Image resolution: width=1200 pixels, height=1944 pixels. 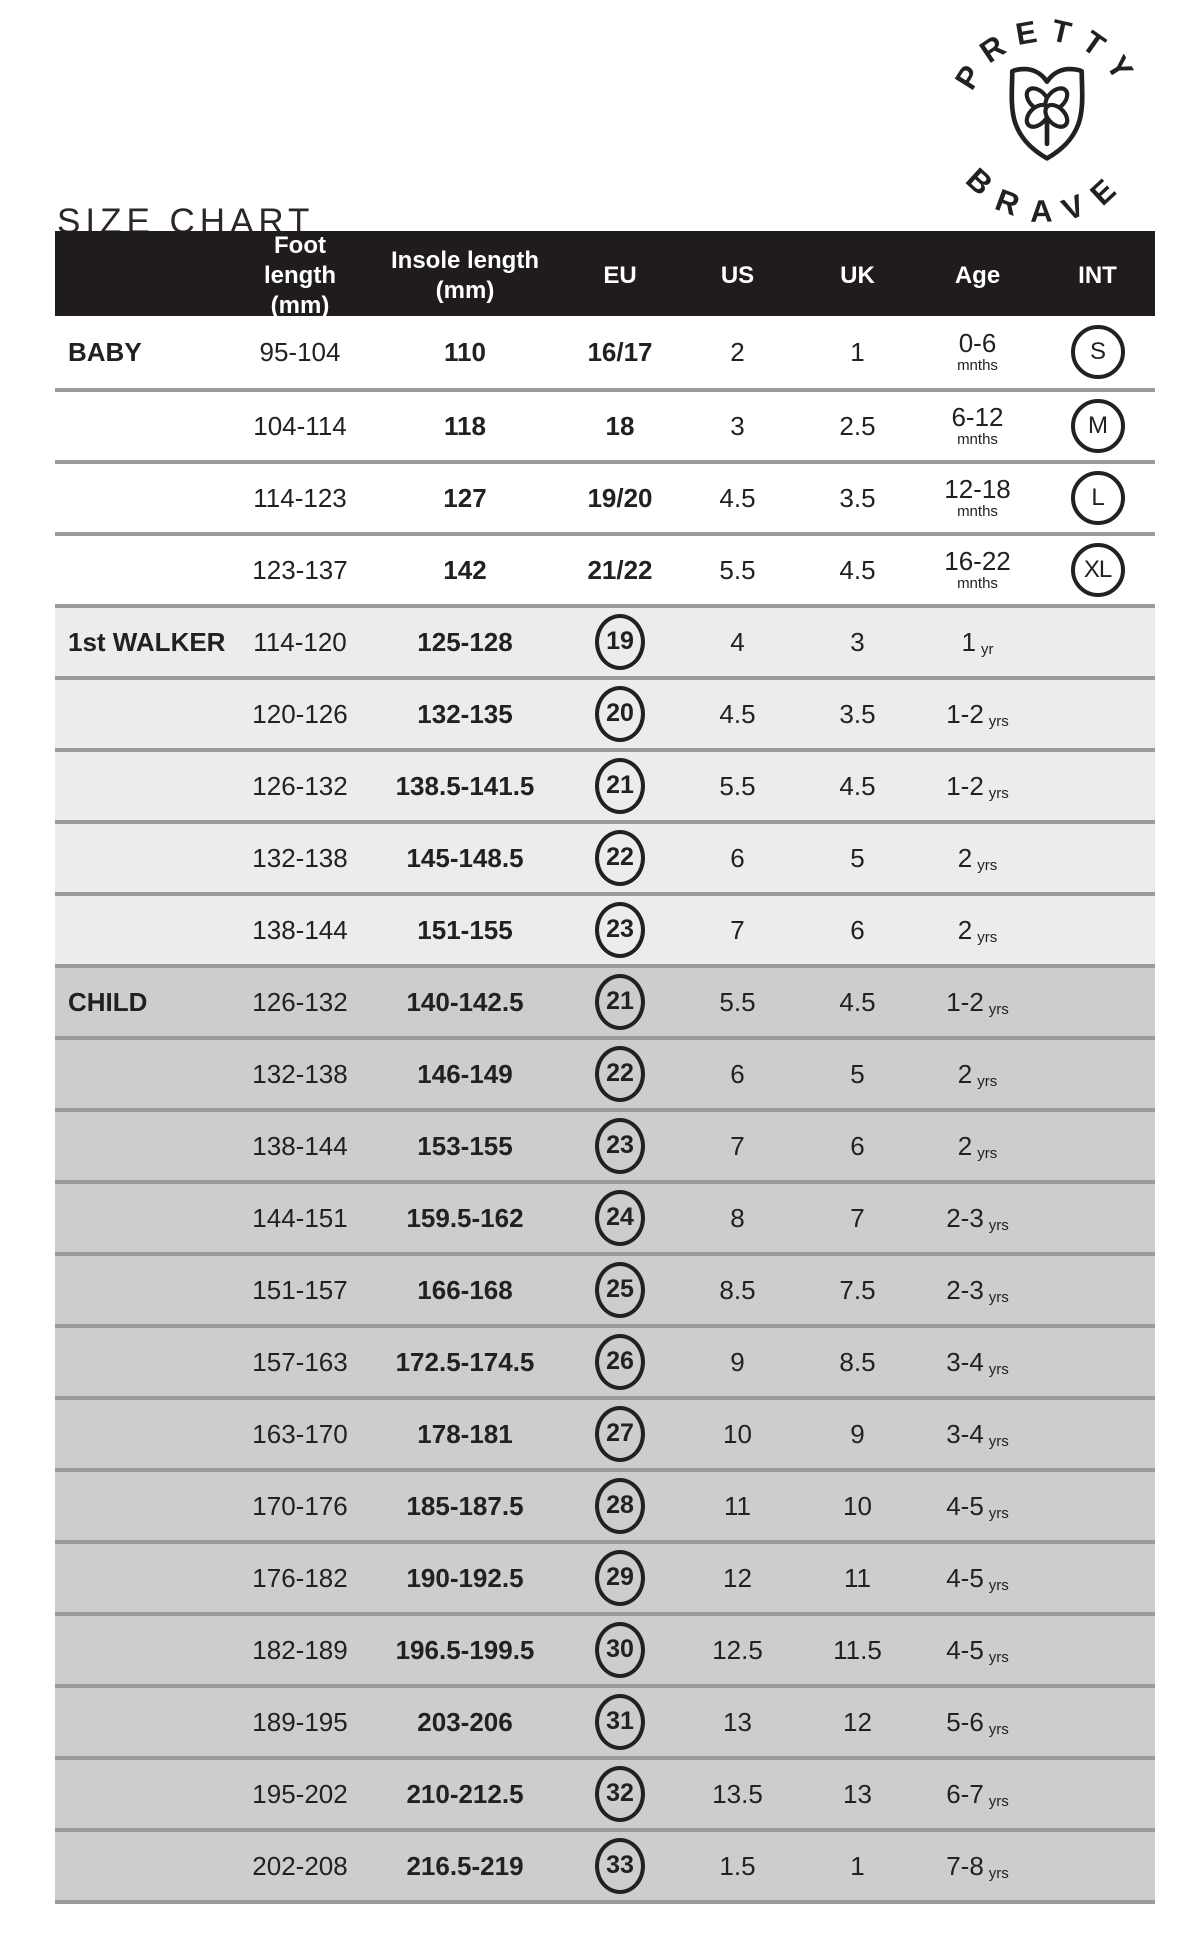 I want to click on table-row: BABY 95-104 110 16/17 2 1 0-6 mnths S, so click(x=605, y=352).